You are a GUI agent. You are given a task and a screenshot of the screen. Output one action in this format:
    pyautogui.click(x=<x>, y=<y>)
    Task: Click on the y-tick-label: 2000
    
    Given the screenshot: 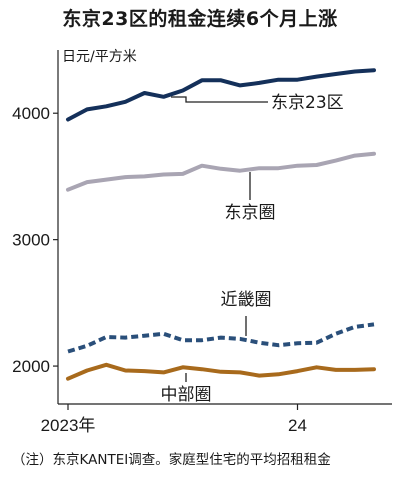 What is the action you would take?
    pyautogui.click(x=31, y=366)
    